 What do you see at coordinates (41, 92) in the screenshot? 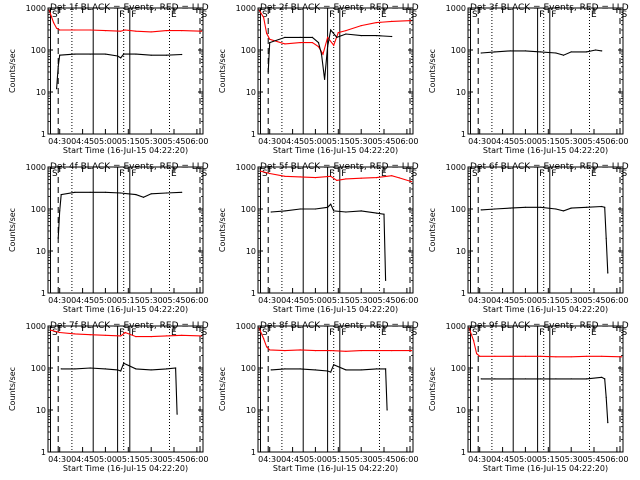
I see `y-tick-label: 10` at bounding box center [41, 92].